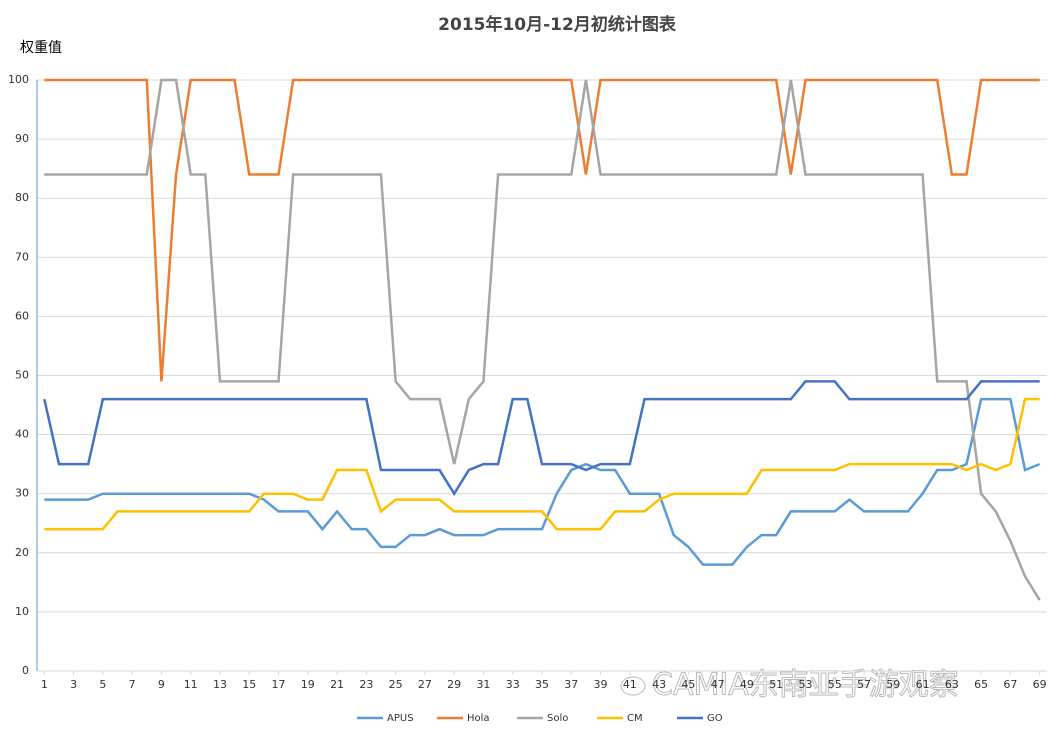 This screenshot has height=738, width=1057. What do you see at coordinates (44, 684) in the screenshot?
I see `x-tick-label: 1` at bounding box center [44, 684].